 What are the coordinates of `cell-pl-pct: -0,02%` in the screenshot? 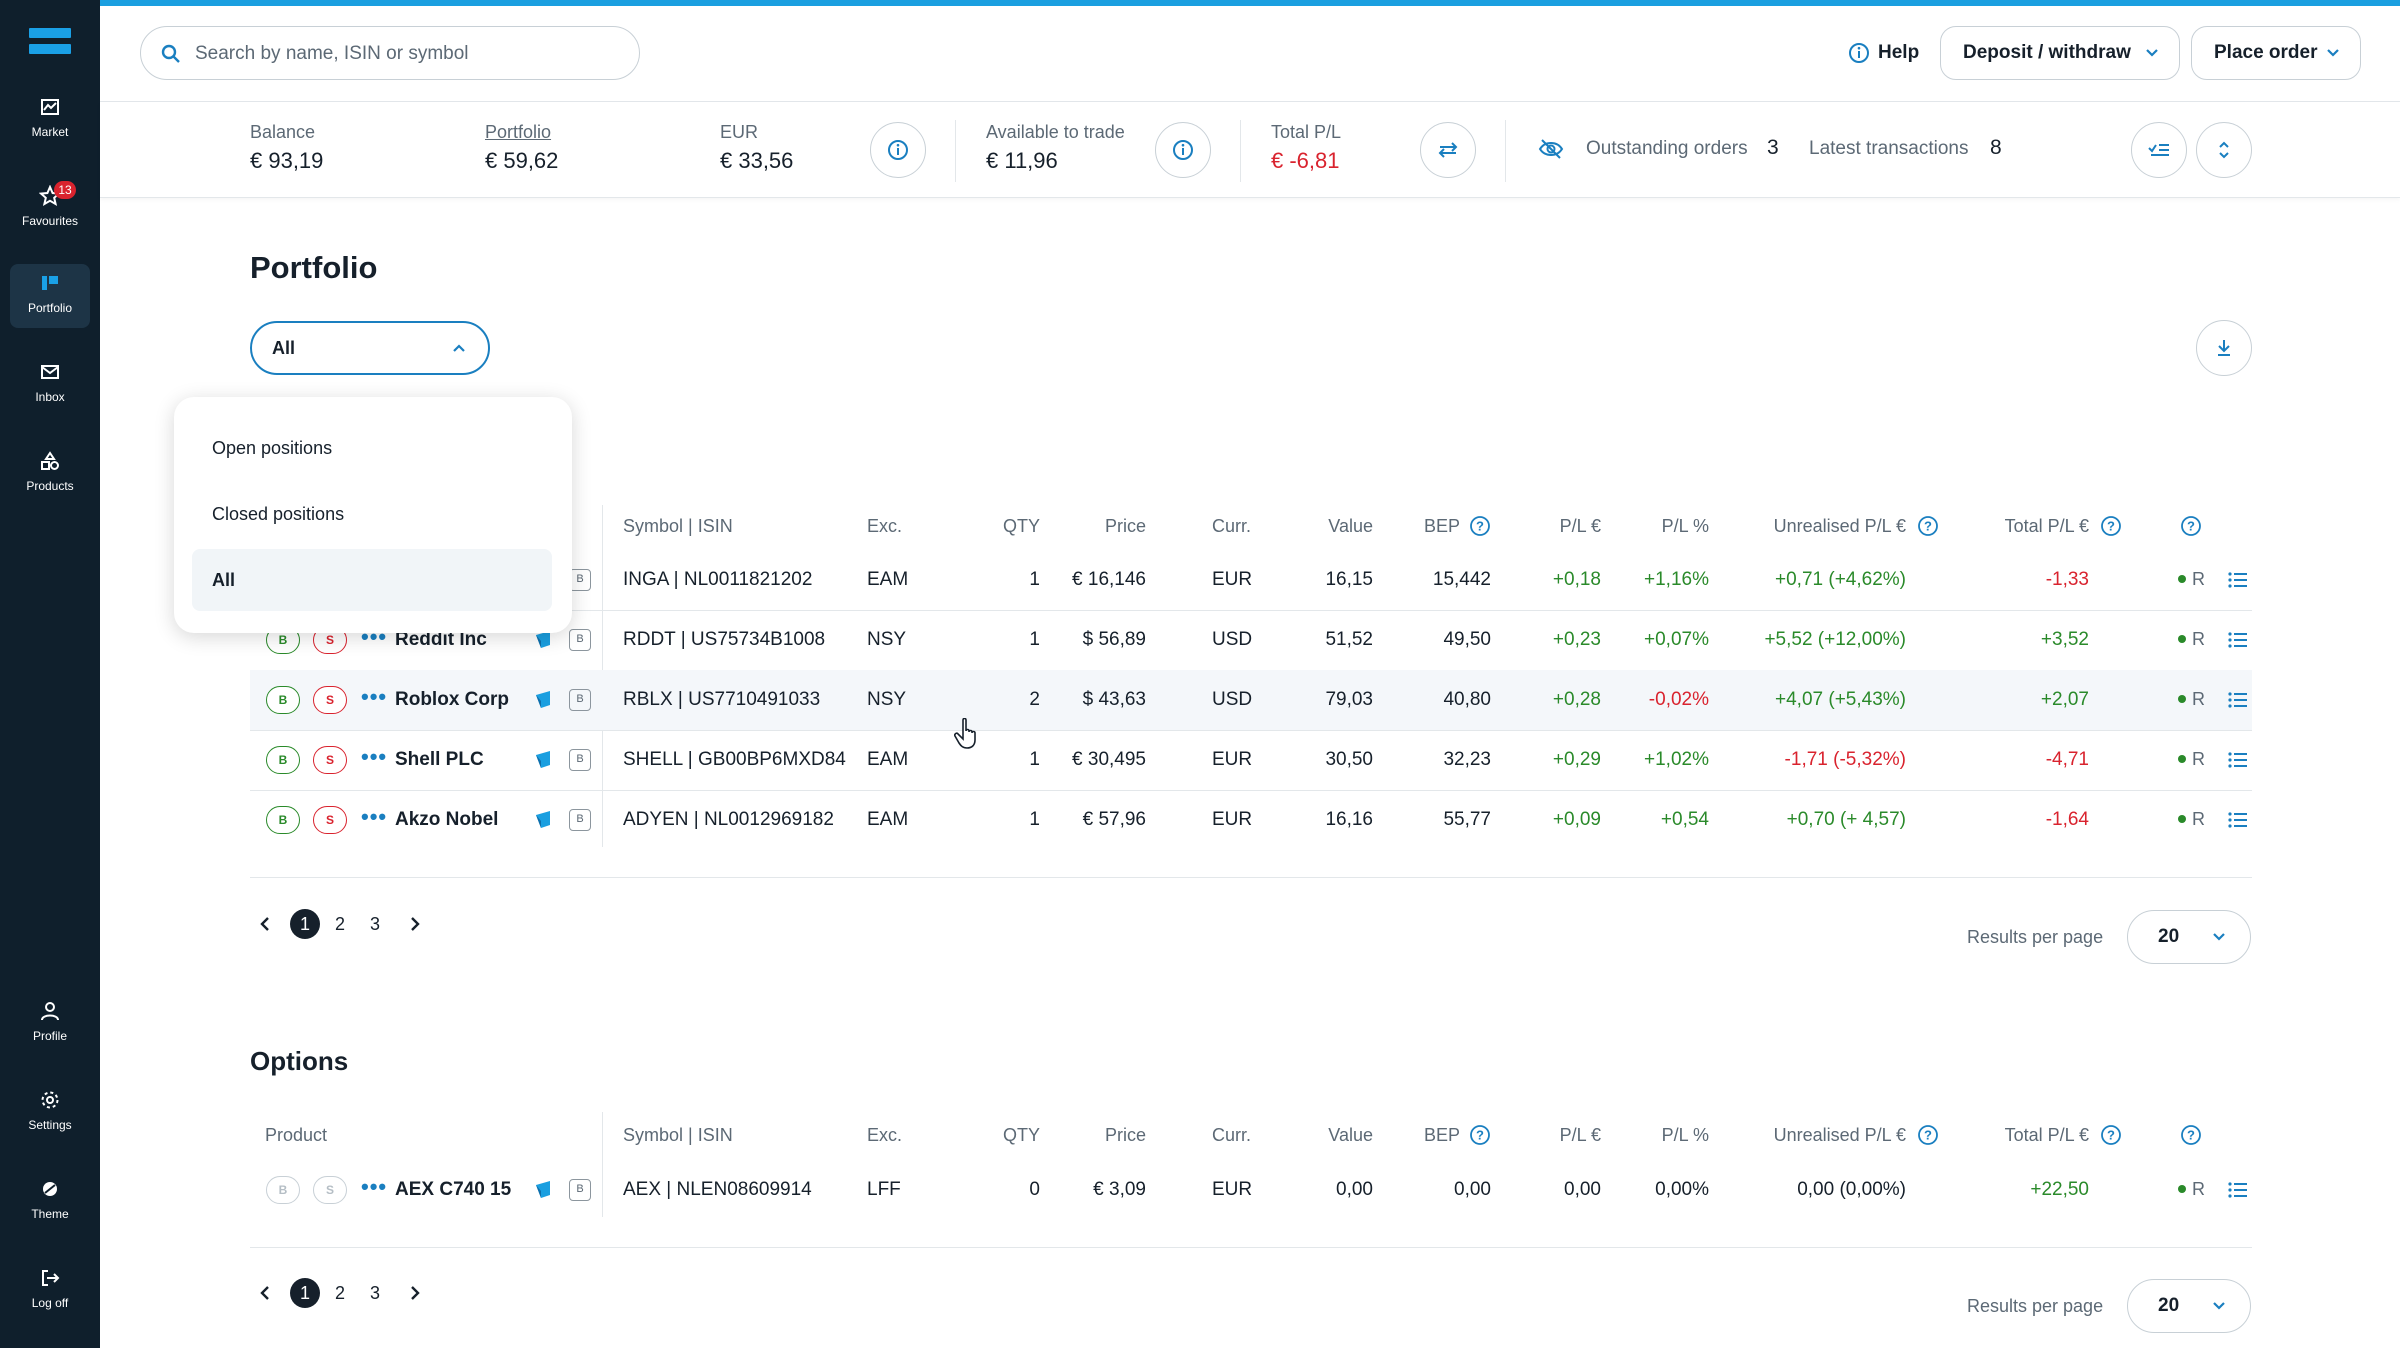 It's located at (1678, 699).